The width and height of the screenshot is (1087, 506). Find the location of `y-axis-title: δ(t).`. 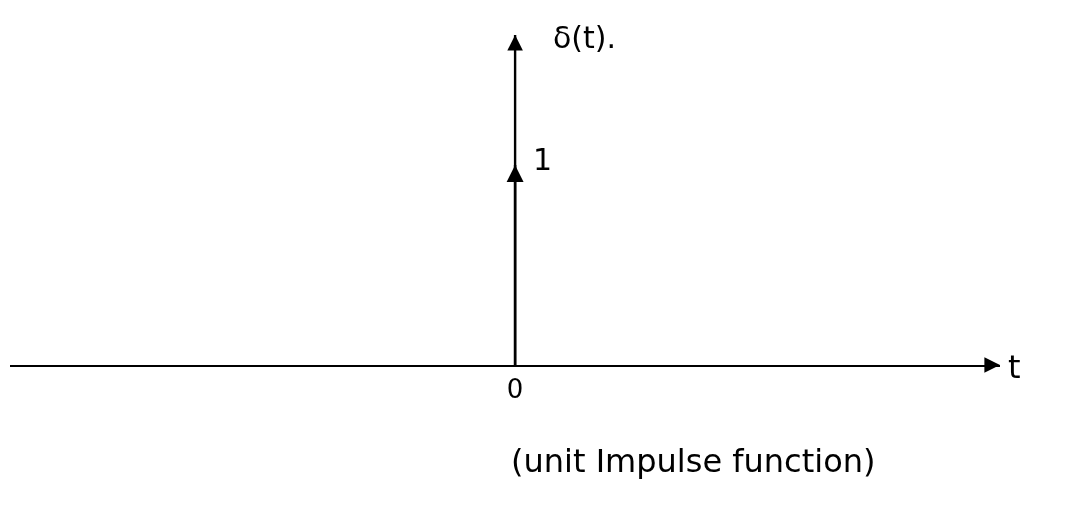

y-axis-title: δ(t). is located at coordinates (585, 37).